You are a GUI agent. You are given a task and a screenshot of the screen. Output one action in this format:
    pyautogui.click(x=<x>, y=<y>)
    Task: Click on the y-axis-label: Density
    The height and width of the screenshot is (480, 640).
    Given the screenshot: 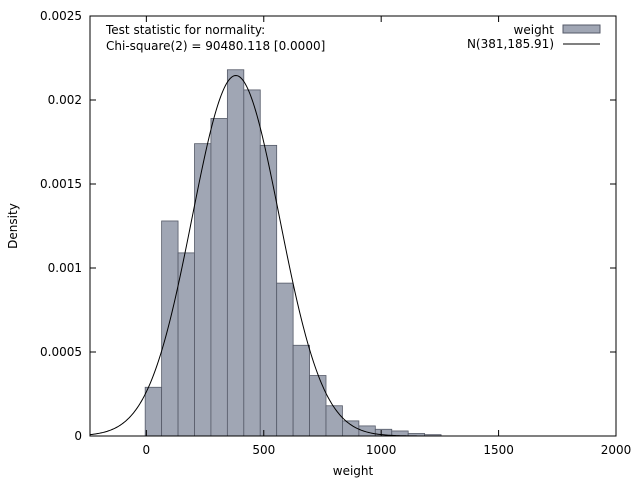 What is the action you would take?
    pyautogui.click(x=13, y=226)
    